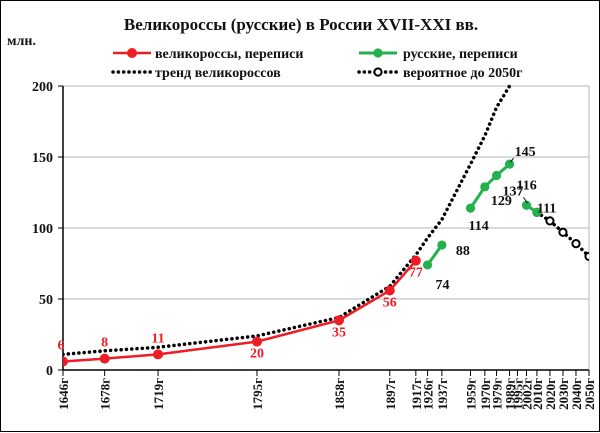 The height and width of the screenshot is (433, 600). Describe the element at coordinates (390, 394) in the screenshot. I see `x-tick-label: 1897г` at that location.